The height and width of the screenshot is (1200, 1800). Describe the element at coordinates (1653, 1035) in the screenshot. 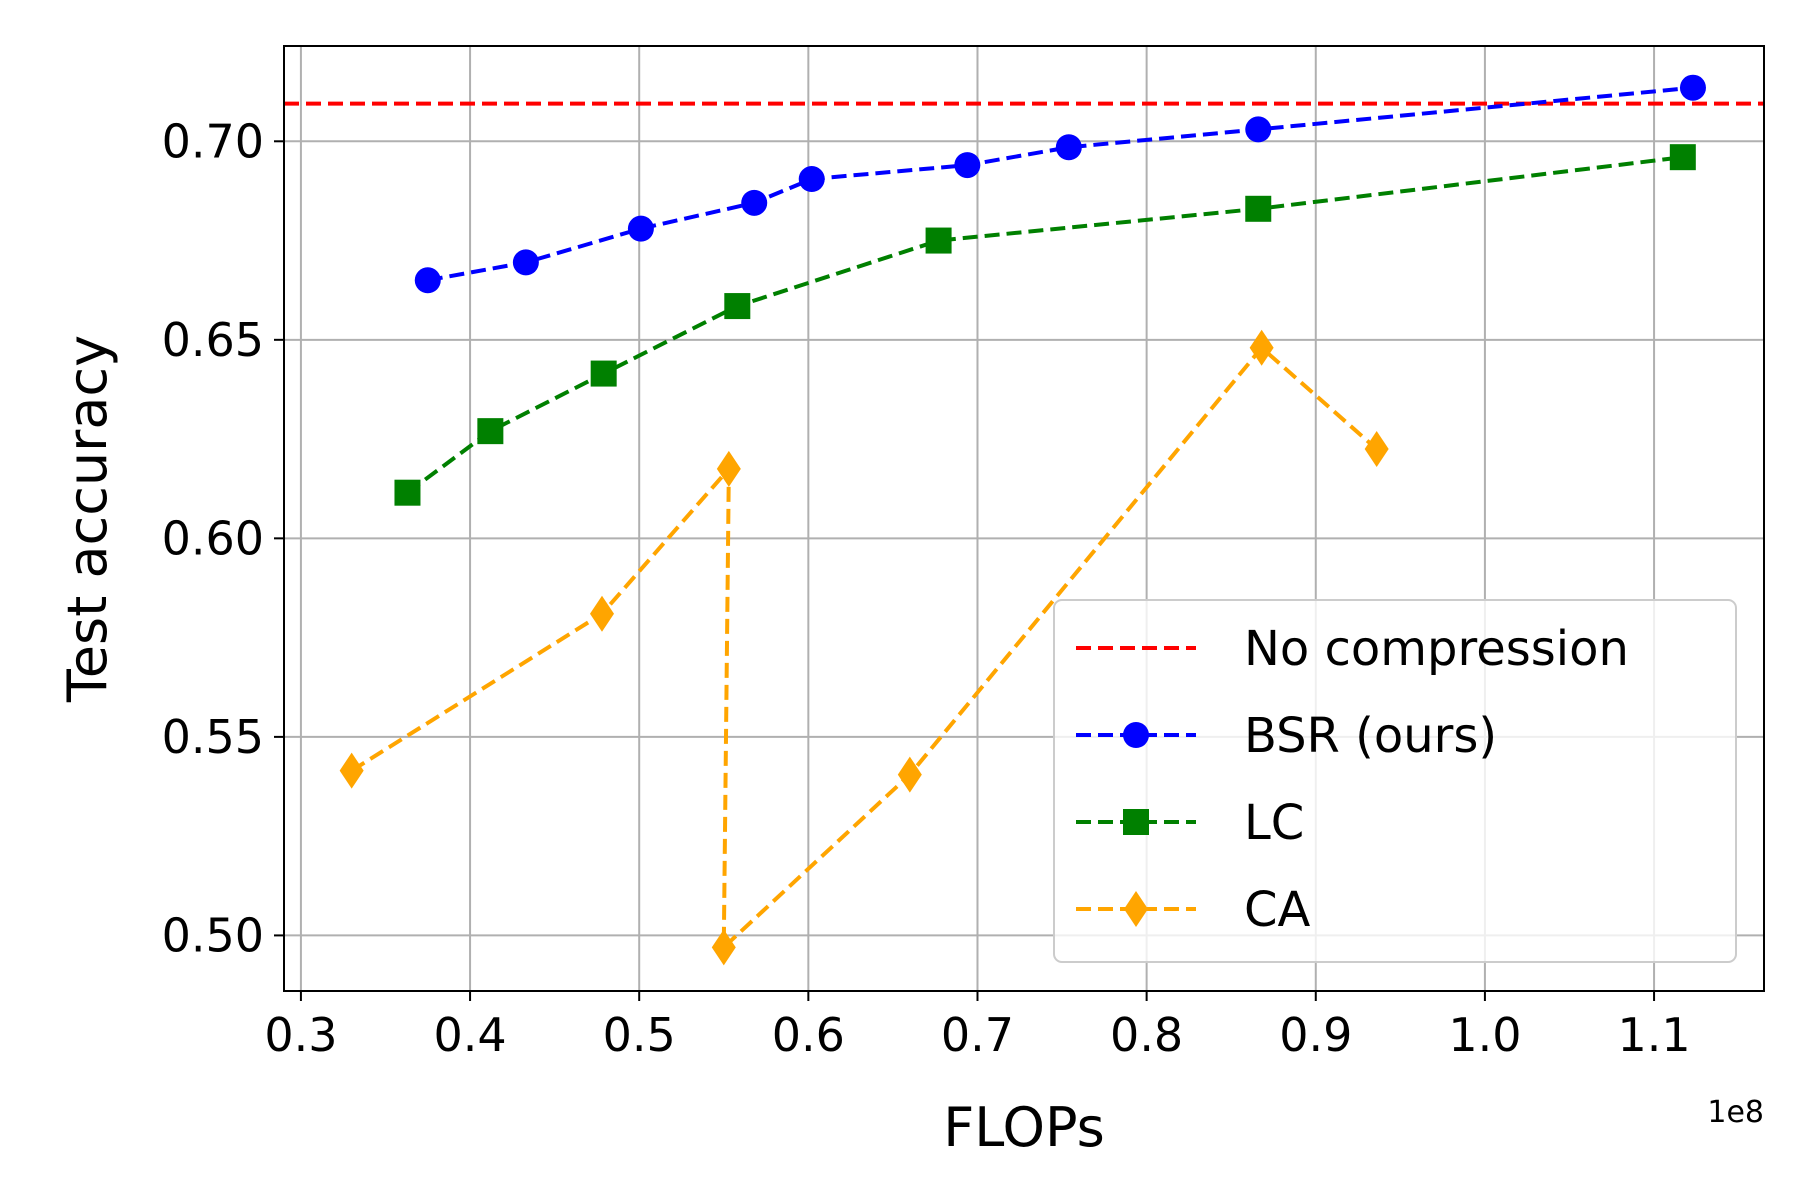

I see `x-tick-label: 1.1` at that location.